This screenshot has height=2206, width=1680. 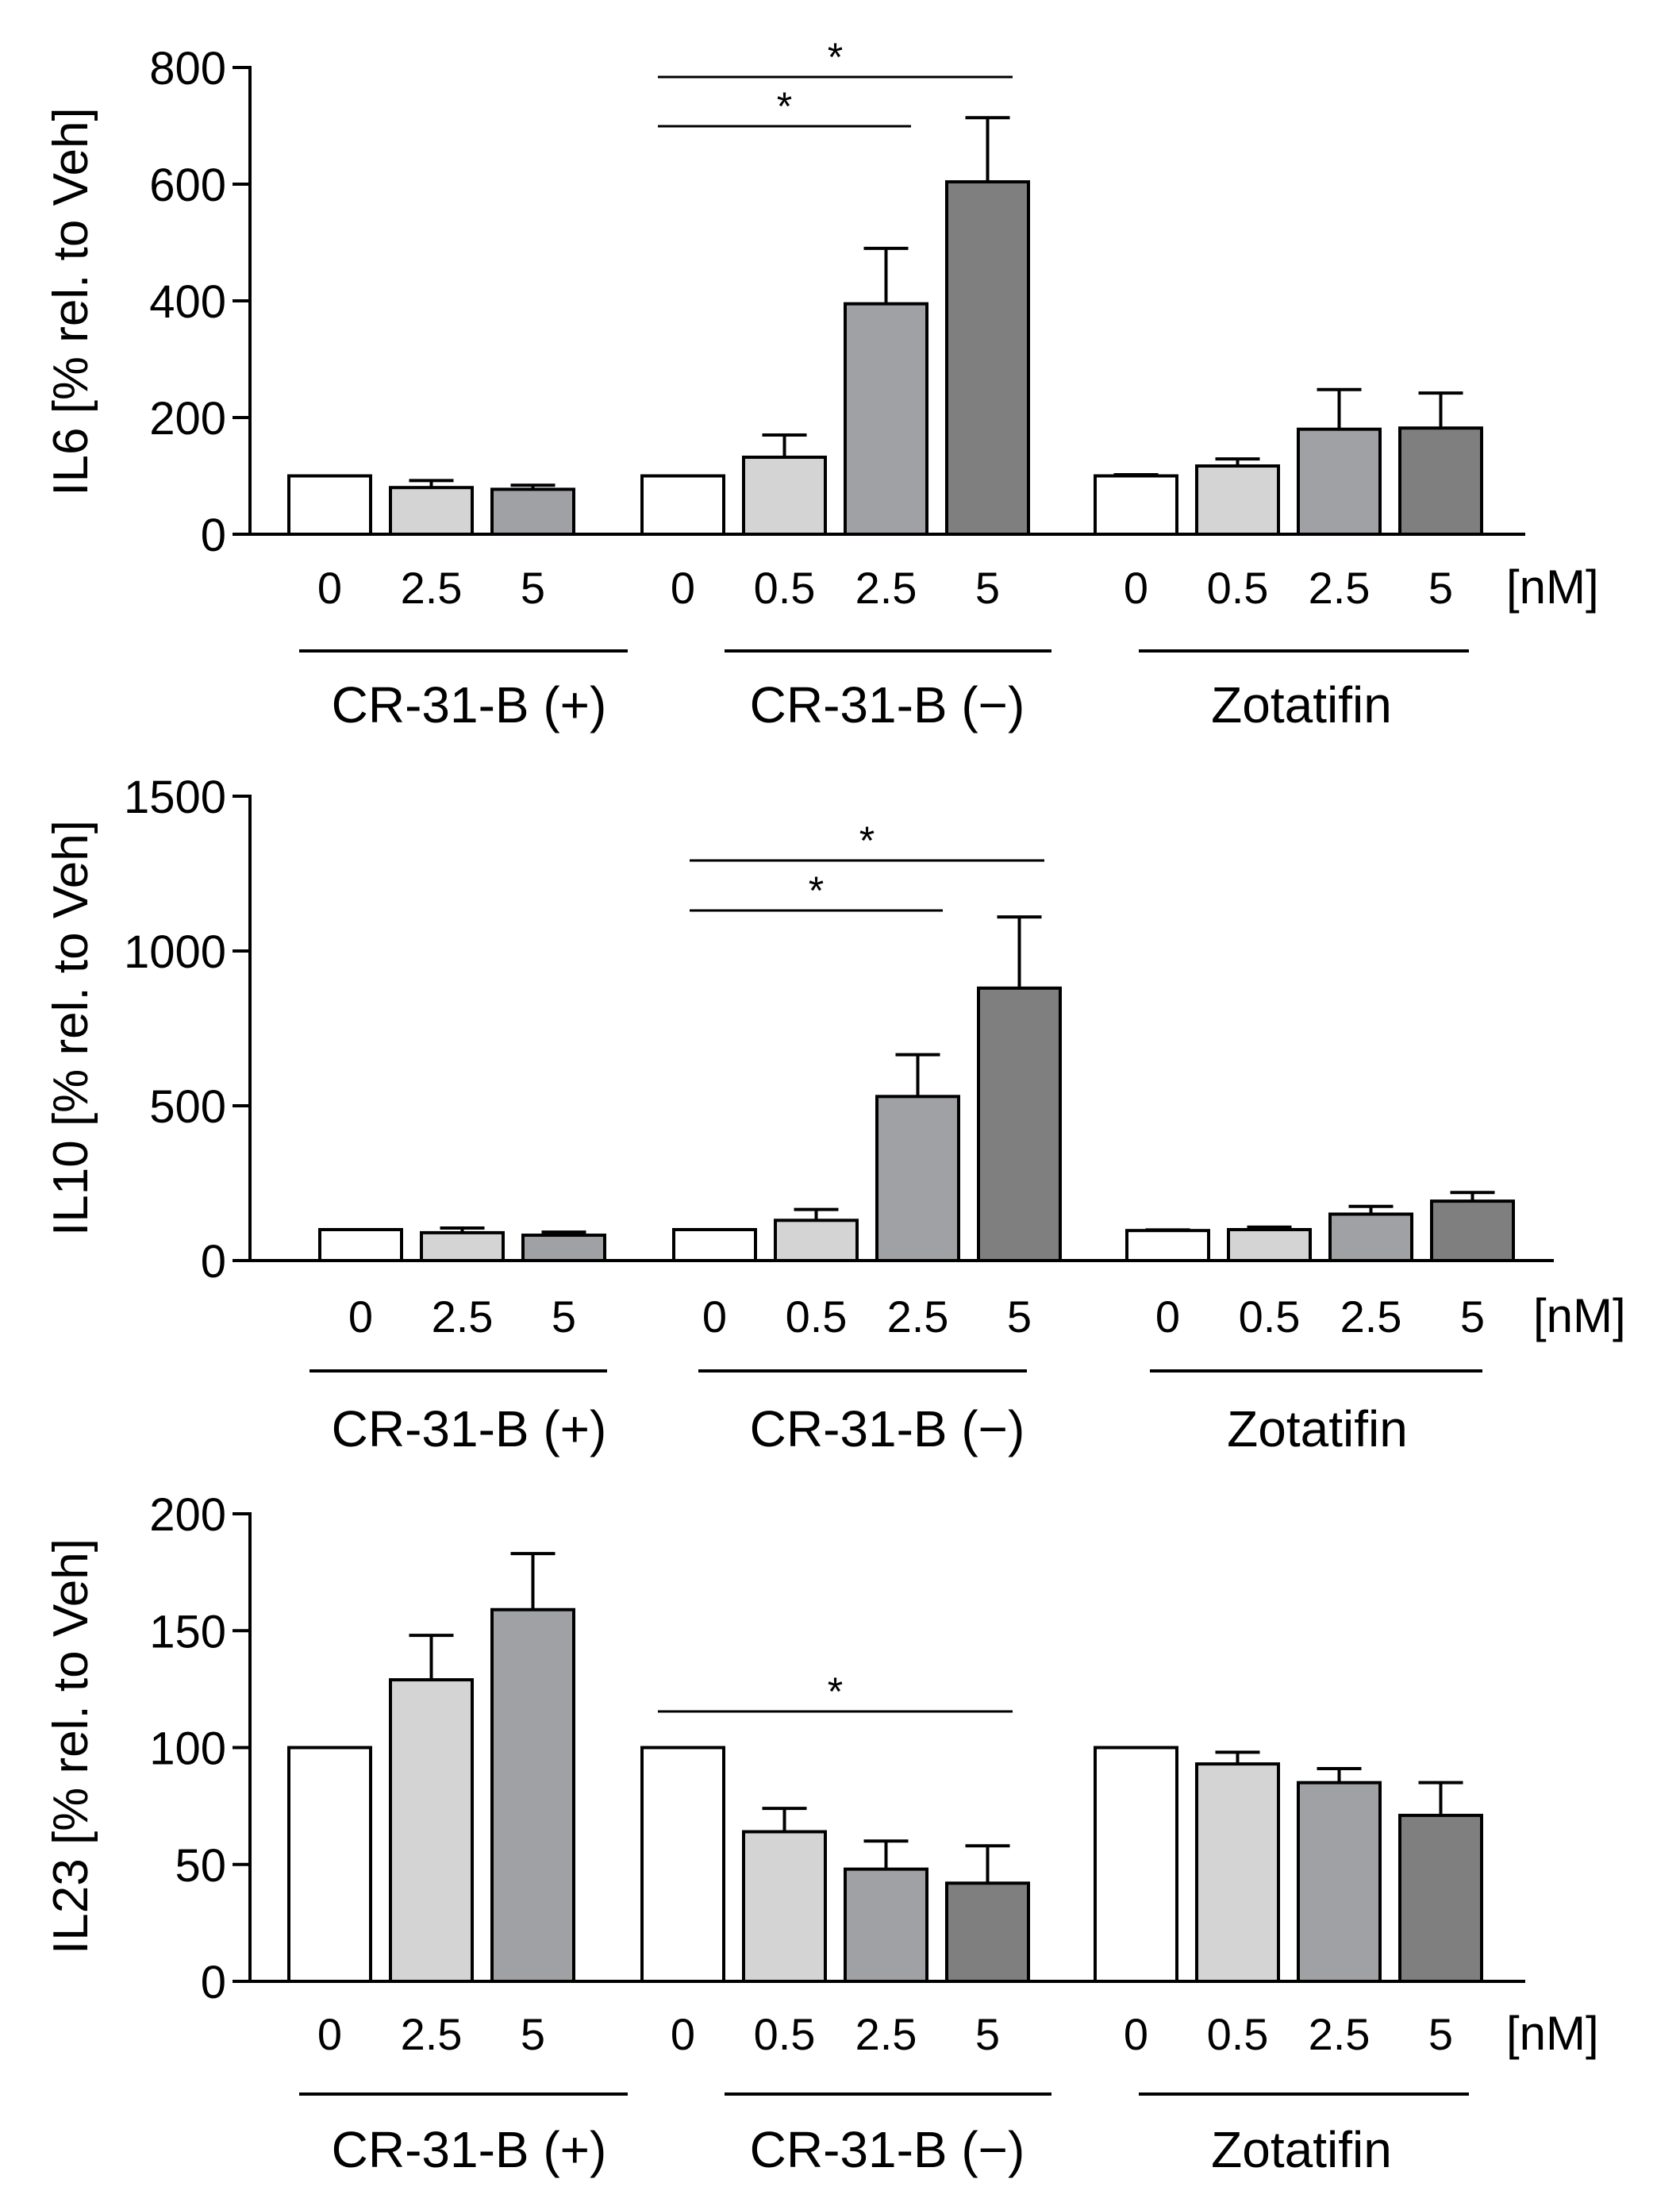 What do you see at coordinates (71, 301) in the screenshot?
I see `y-axis-label: IL6 [% rel. to Veh]` at bounding box center [71, 301].